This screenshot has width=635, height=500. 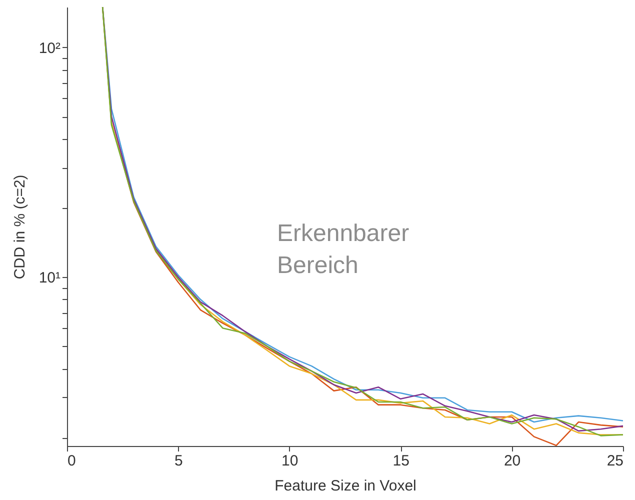 I want to click on x-tick-label: 0, so click(x=72, y=461).